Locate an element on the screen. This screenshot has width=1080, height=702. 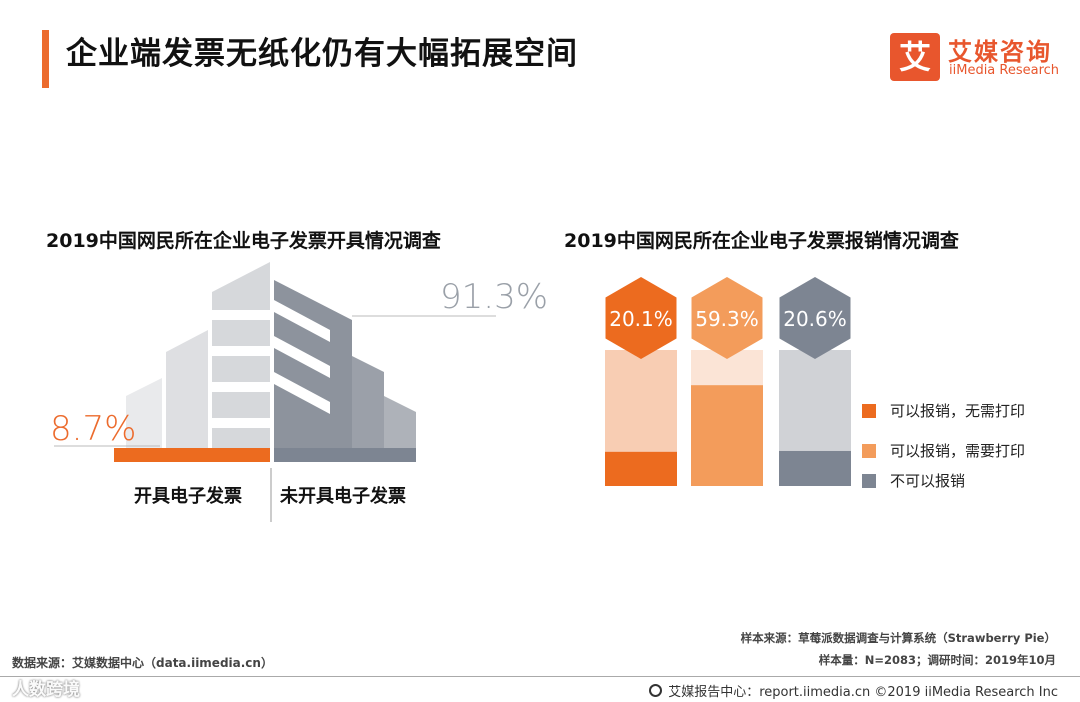
brand-name-cn: 艾媒咨询 is located at coordinates (1000, 52).